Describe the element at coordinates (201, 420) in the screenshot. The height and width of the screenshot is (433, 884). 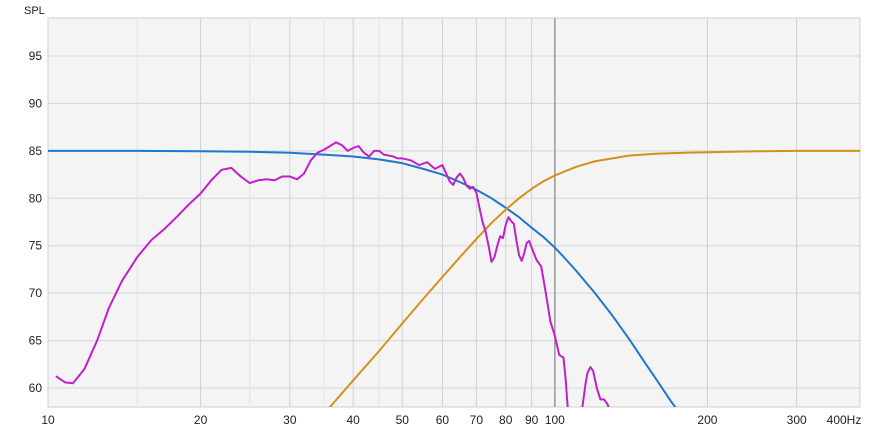
I see `x-tick-label: 20` at that location.